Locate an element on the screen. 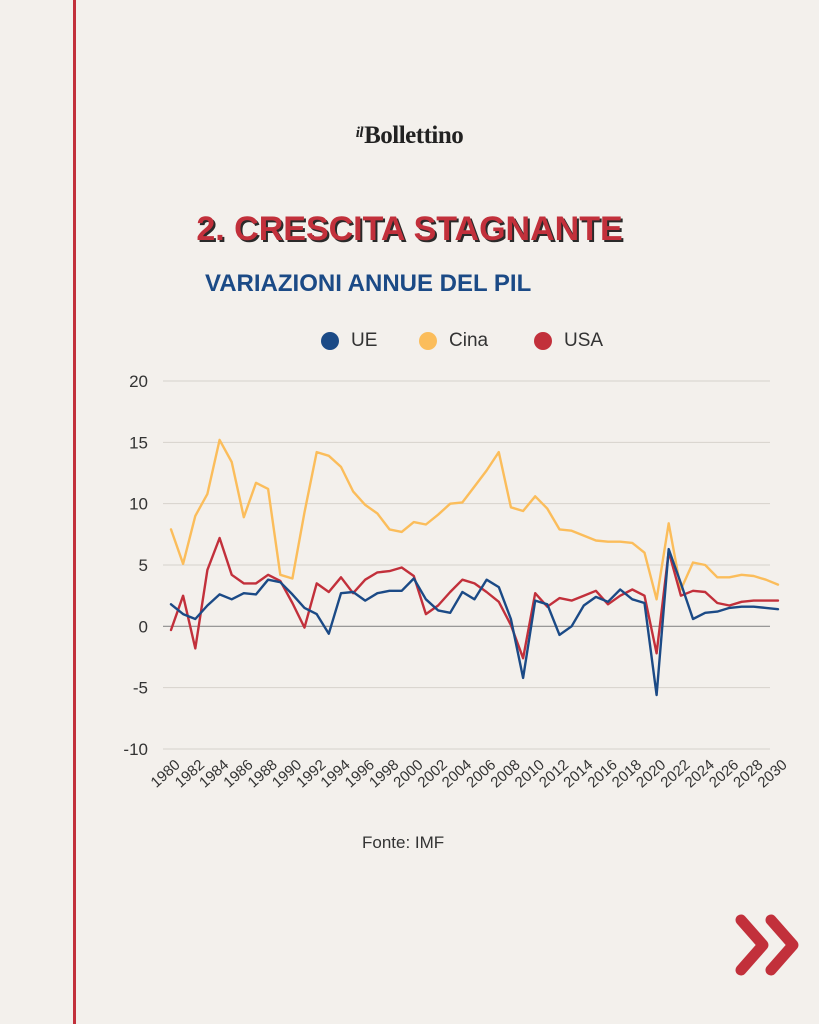 The width and height of the screenshot is (819, 1024). legend-dot-cina is located at coordinates (428, 341).